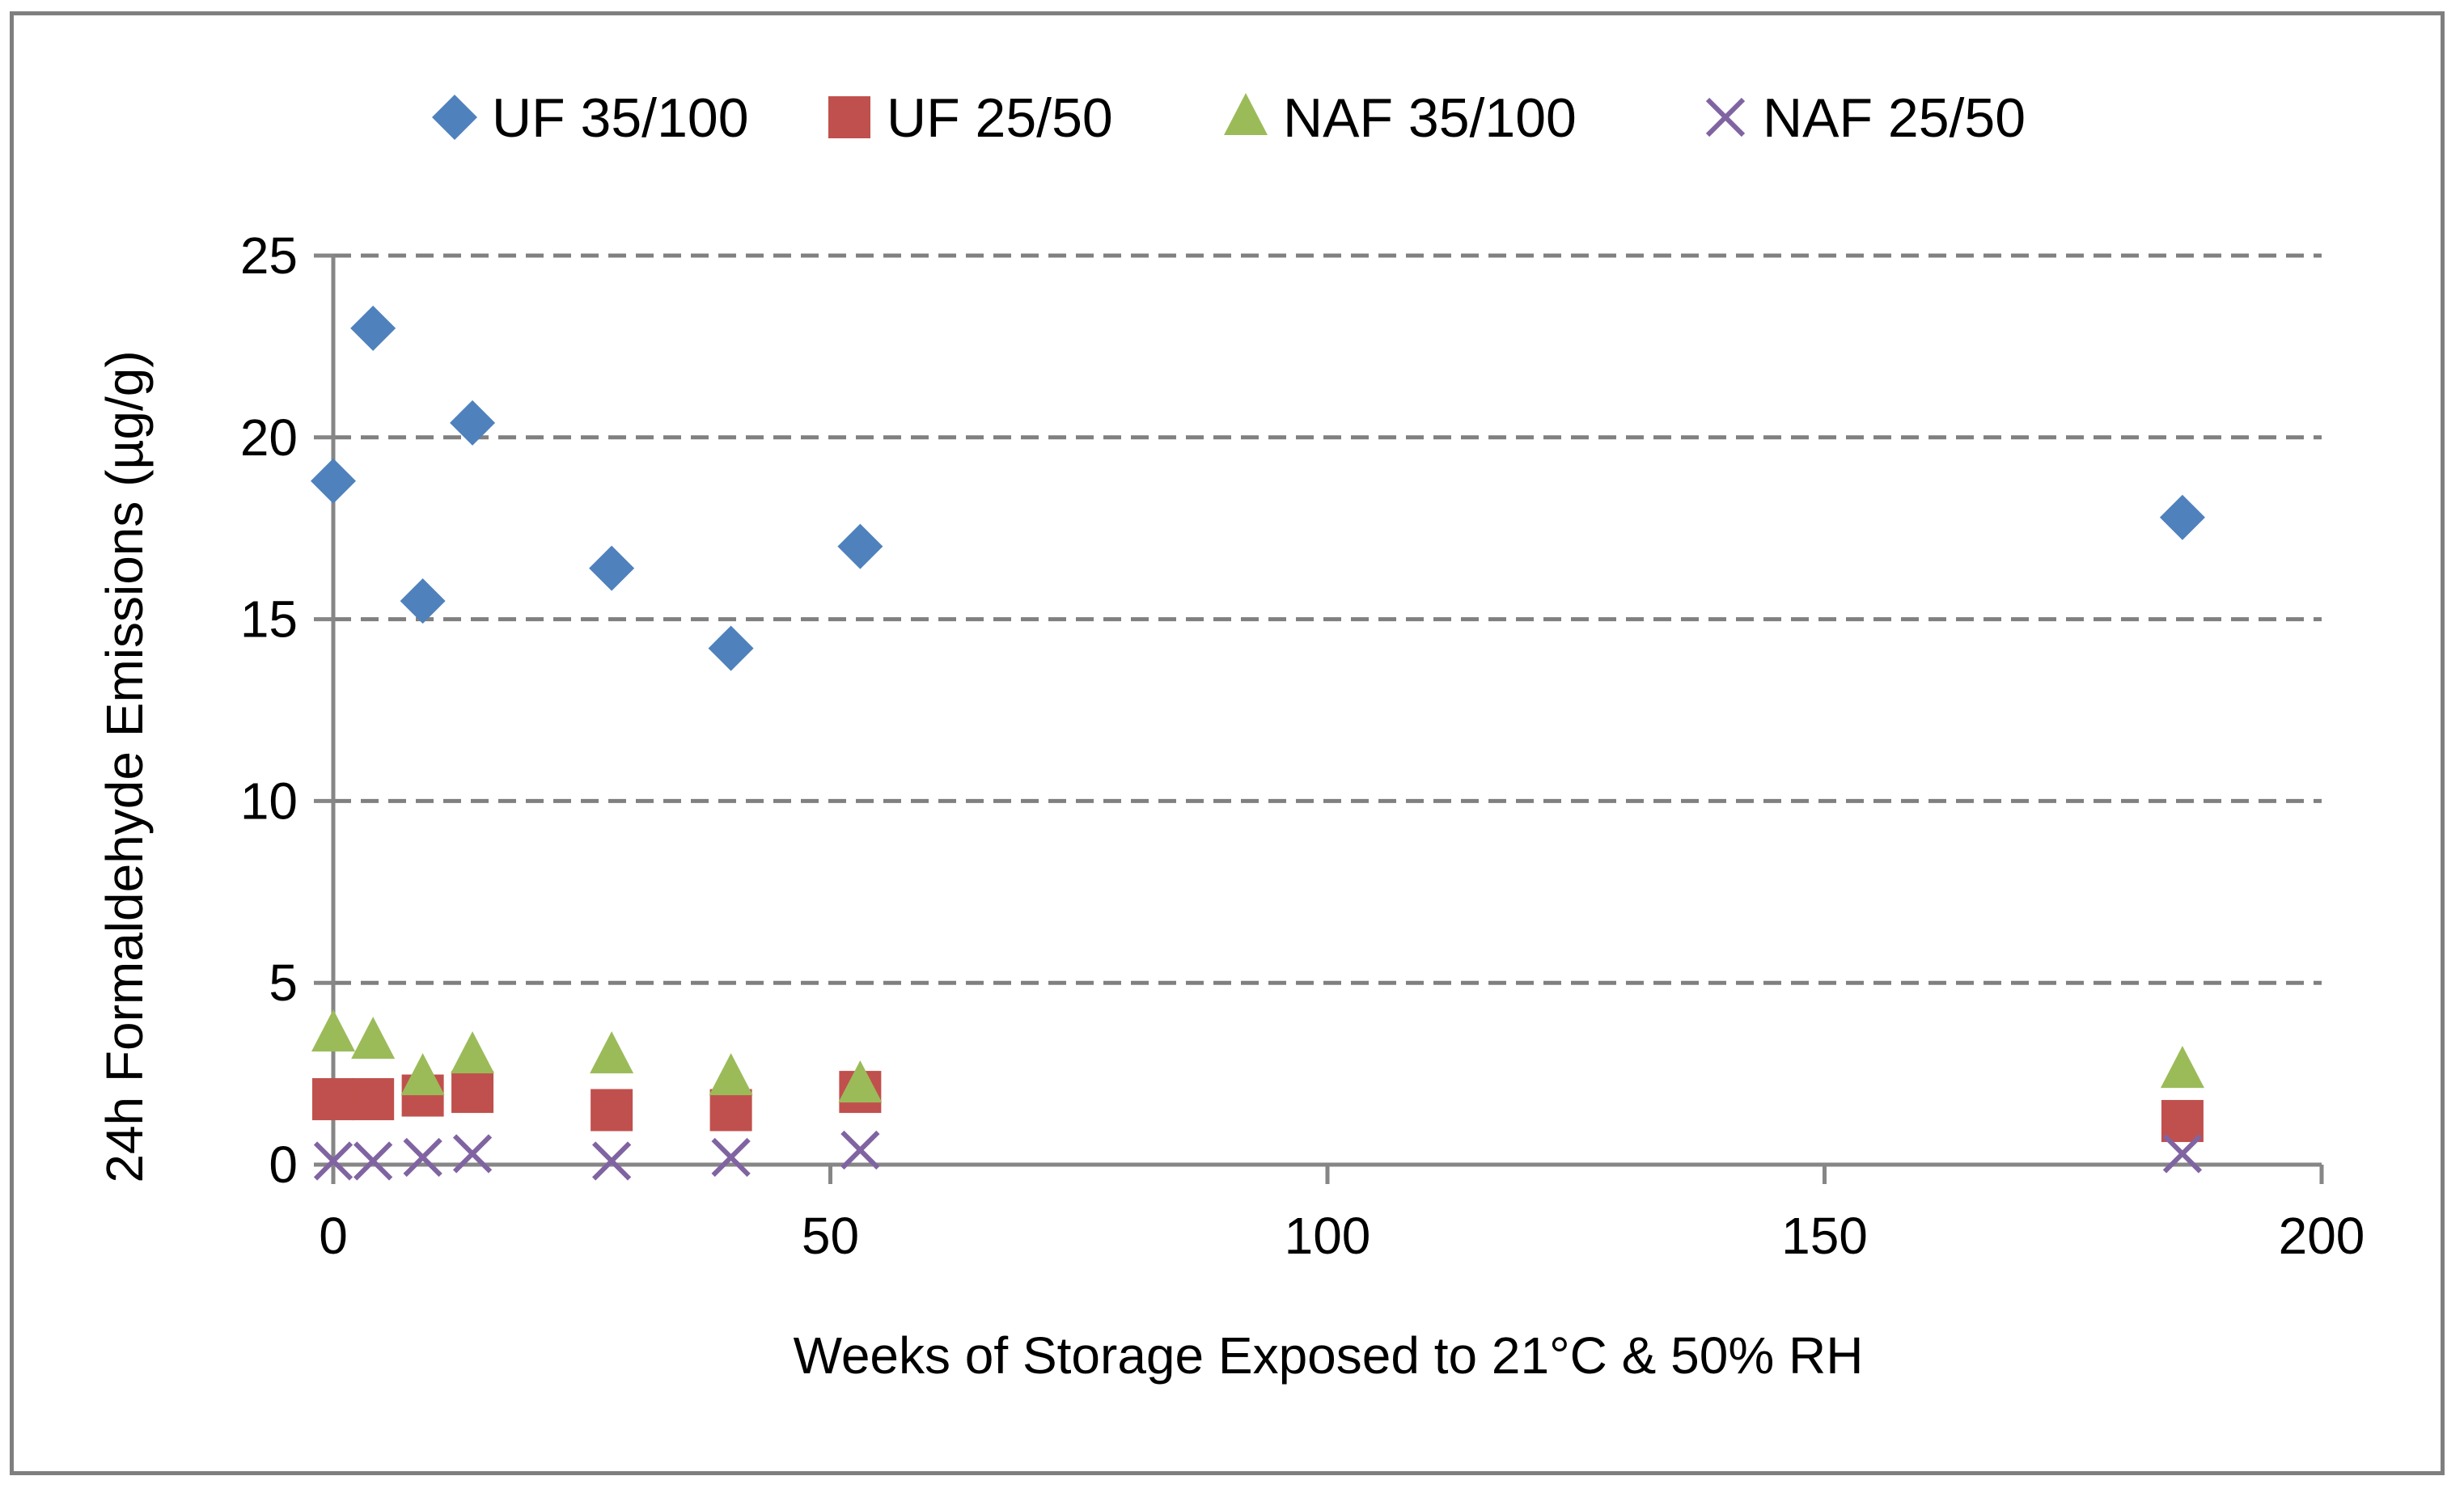  What do you see at coordinates (1894, 118) in the screenshot?
I see `legend-label-4: NAF 25/50` at bounding box center [1894, 118].